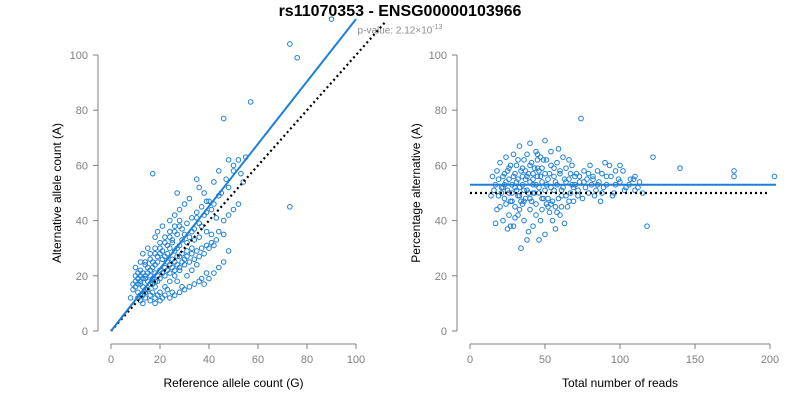 This screenshot has height=400, width=800. What do you see at coordinates (545, 360) in the screenshot?
I see `x-tick-label: 50` at bounding box center [545, 360].